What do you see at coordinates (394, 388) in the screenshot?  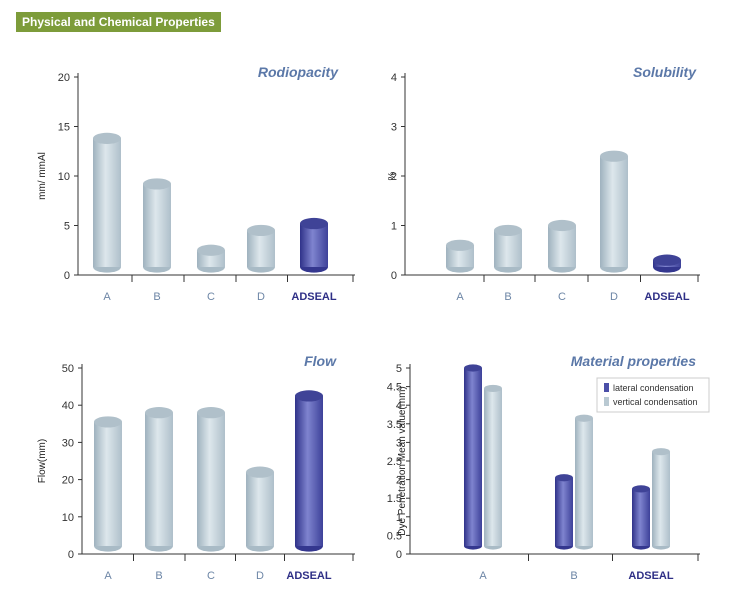 I see `chart4-y-tick-label: 4.5` at bounding box center [394, 388].